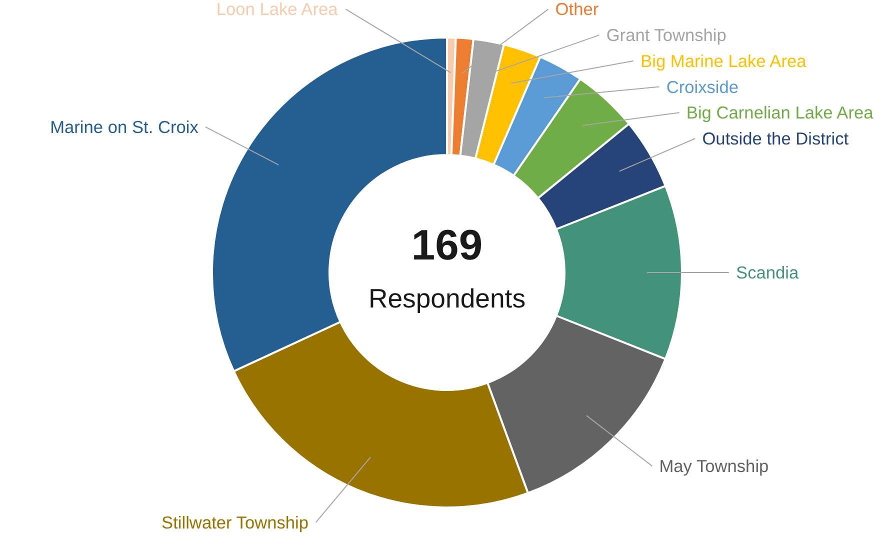 The height and width of the screenshot is (544, 893). Describe the element at coordinates (768, 272) in the screenshot. I see `slice-label: Scandia` at that location.